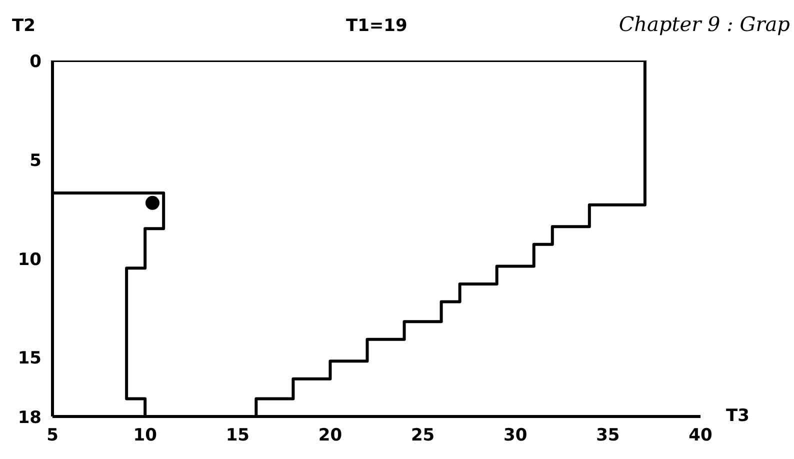  Describe the element at coordinates (30, 418) in the screenshot. I see `y-tick-label: 18` at that location.